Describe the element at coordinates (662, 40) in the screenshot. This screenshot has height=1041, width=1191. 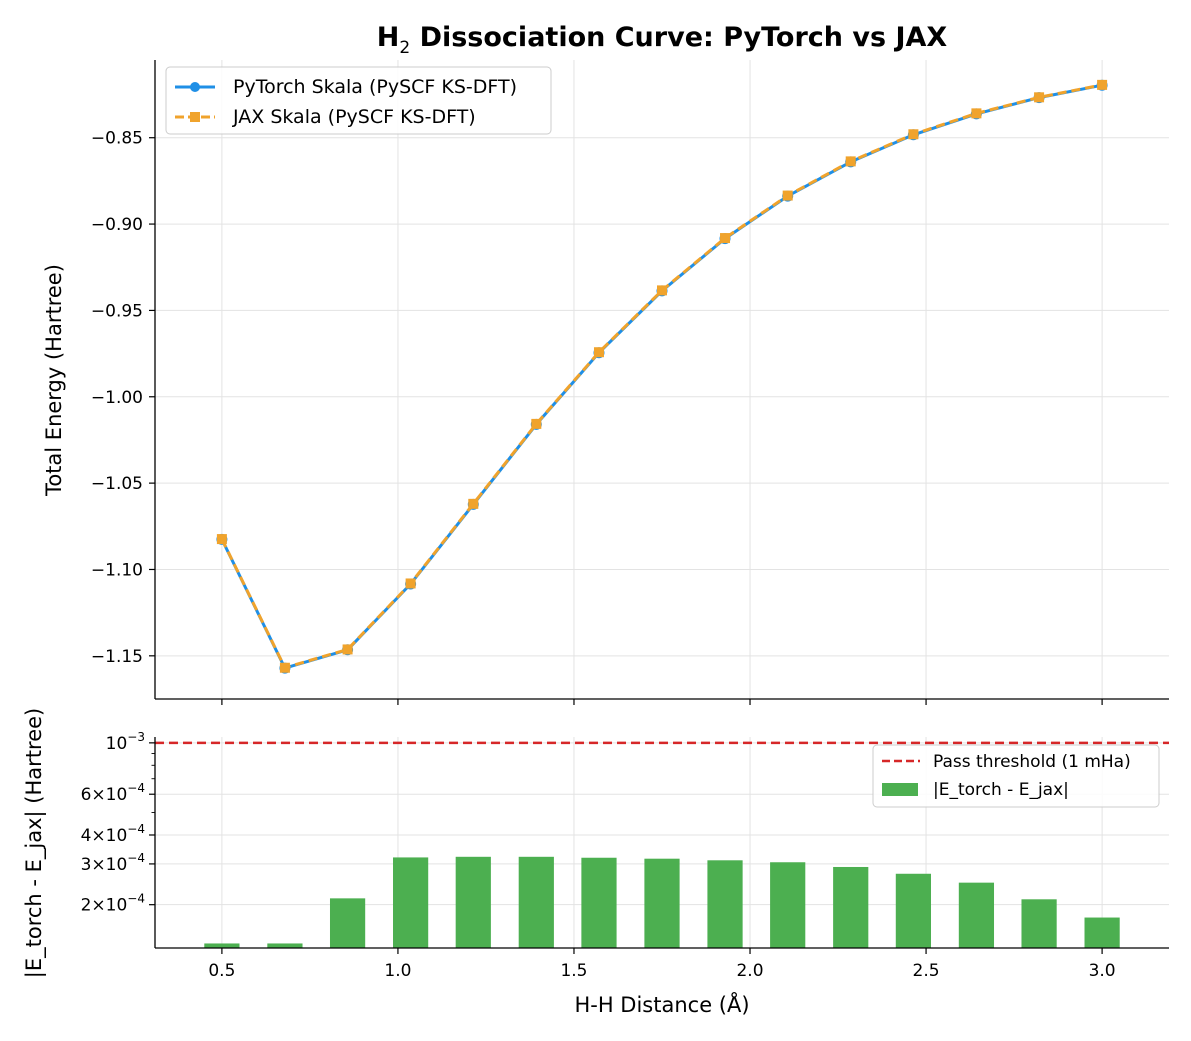
I see `chart-title: H2 Dissociation Curve: PyTorch vs JAX` at that location.